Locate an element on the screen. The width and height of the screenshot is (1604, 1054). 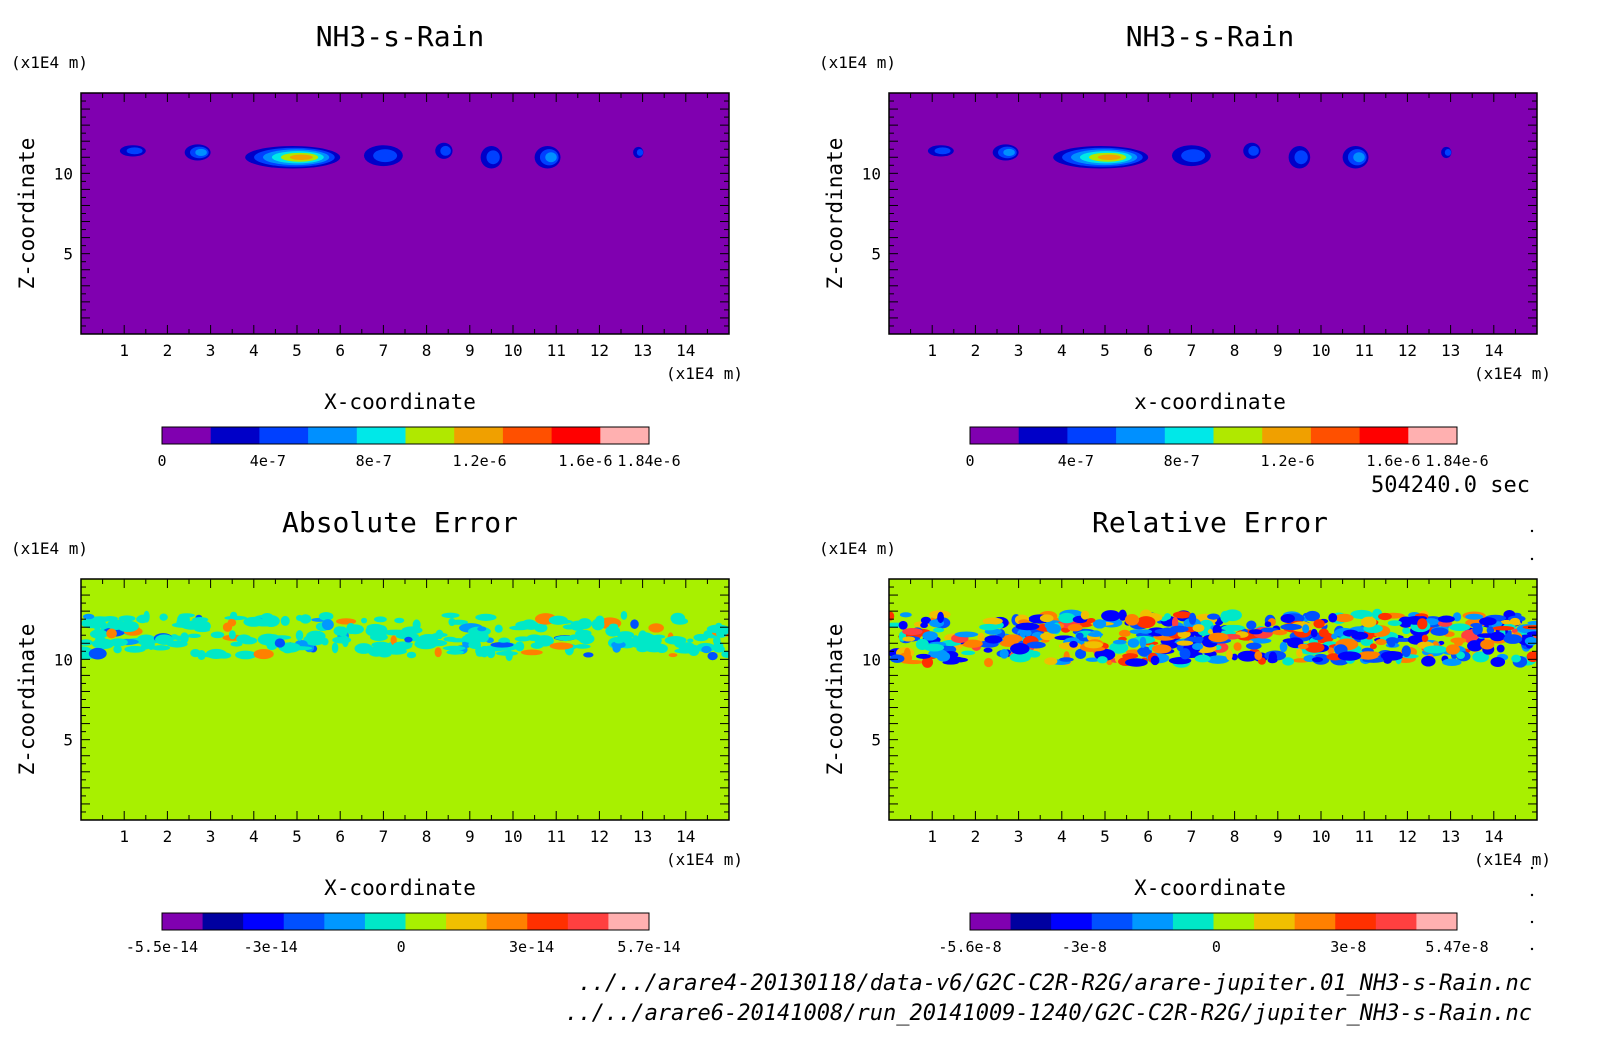
x-tick-label: 4 is located at coordinates (1062, 350).